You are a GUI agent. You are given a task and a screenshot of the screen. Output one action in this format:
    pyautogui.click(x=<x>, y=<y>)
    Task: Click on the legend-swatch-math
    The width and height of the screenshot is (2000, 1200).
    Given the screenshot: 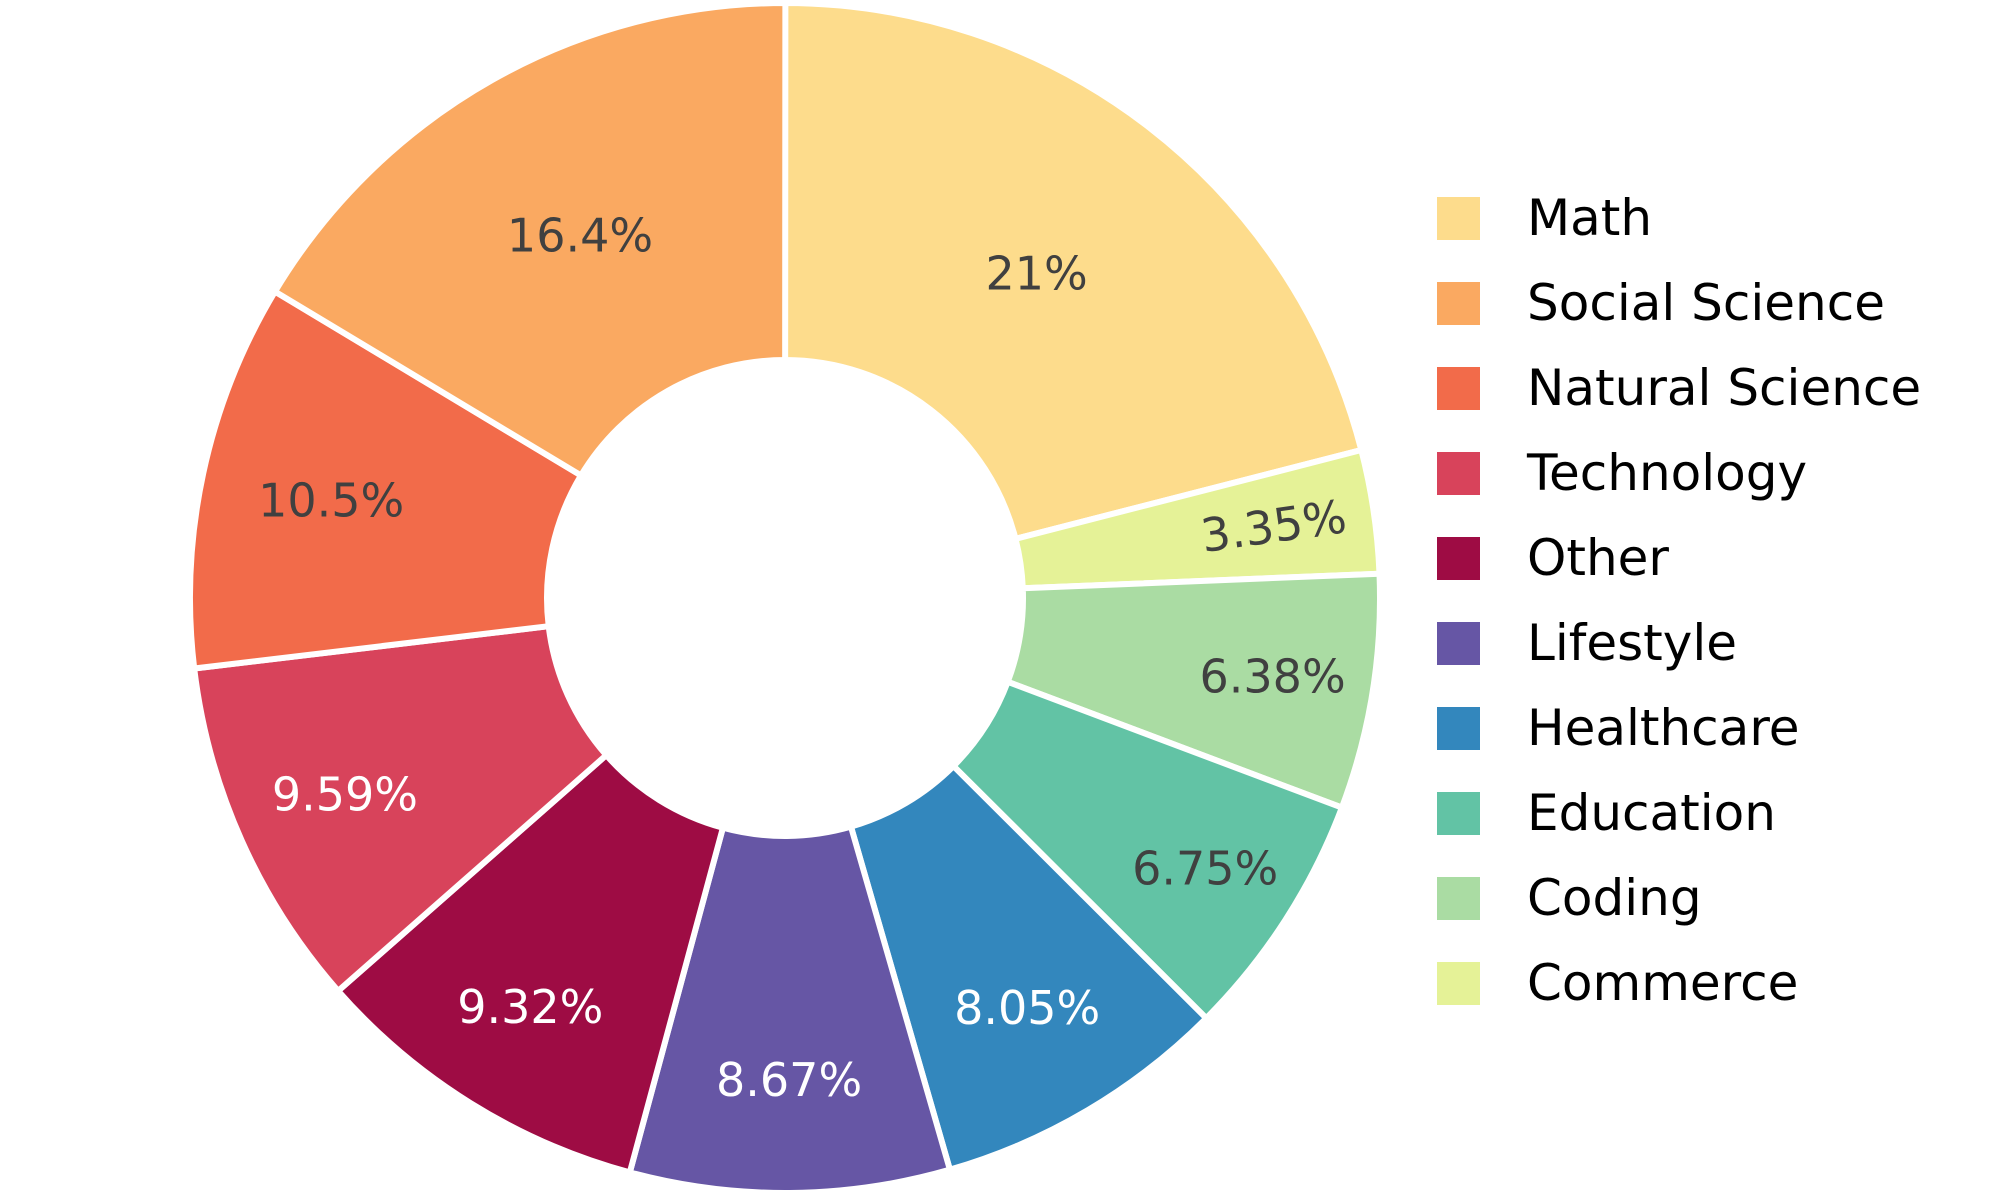 What is the action you would take?
    pyautogui.click(x=1458, y=218)
    